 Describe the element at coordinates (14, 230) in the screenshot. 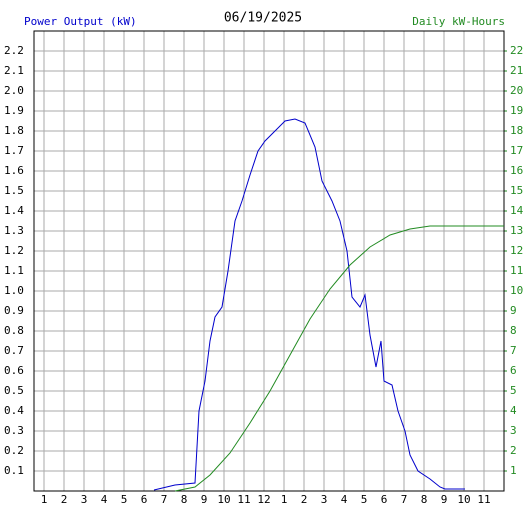

I see `y-tick-label: 1.3` at that location.